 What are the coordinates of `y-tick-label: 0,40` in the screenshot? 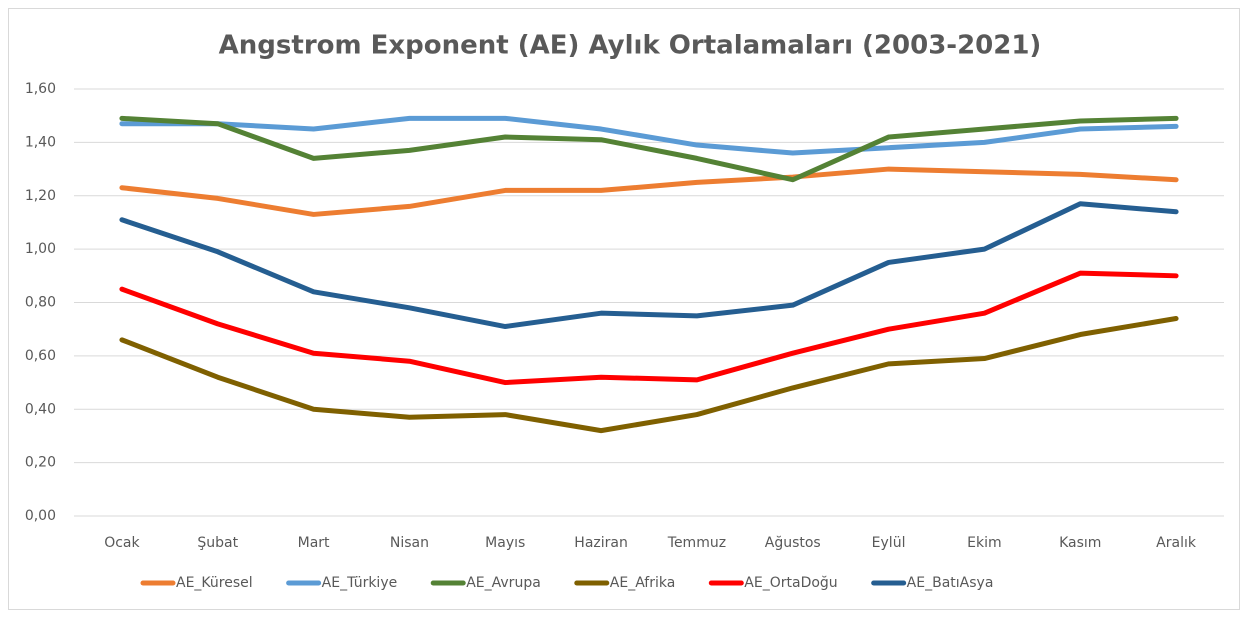 It's located at (40, 409).